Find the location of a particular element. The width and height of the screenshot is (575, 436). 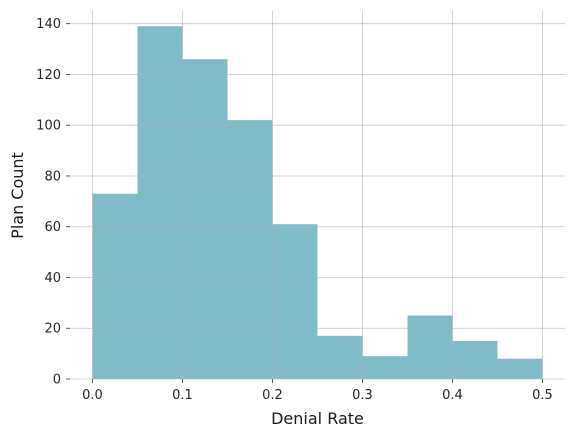

x-tick-label: 0.4 is located at coordinates (452, 395).